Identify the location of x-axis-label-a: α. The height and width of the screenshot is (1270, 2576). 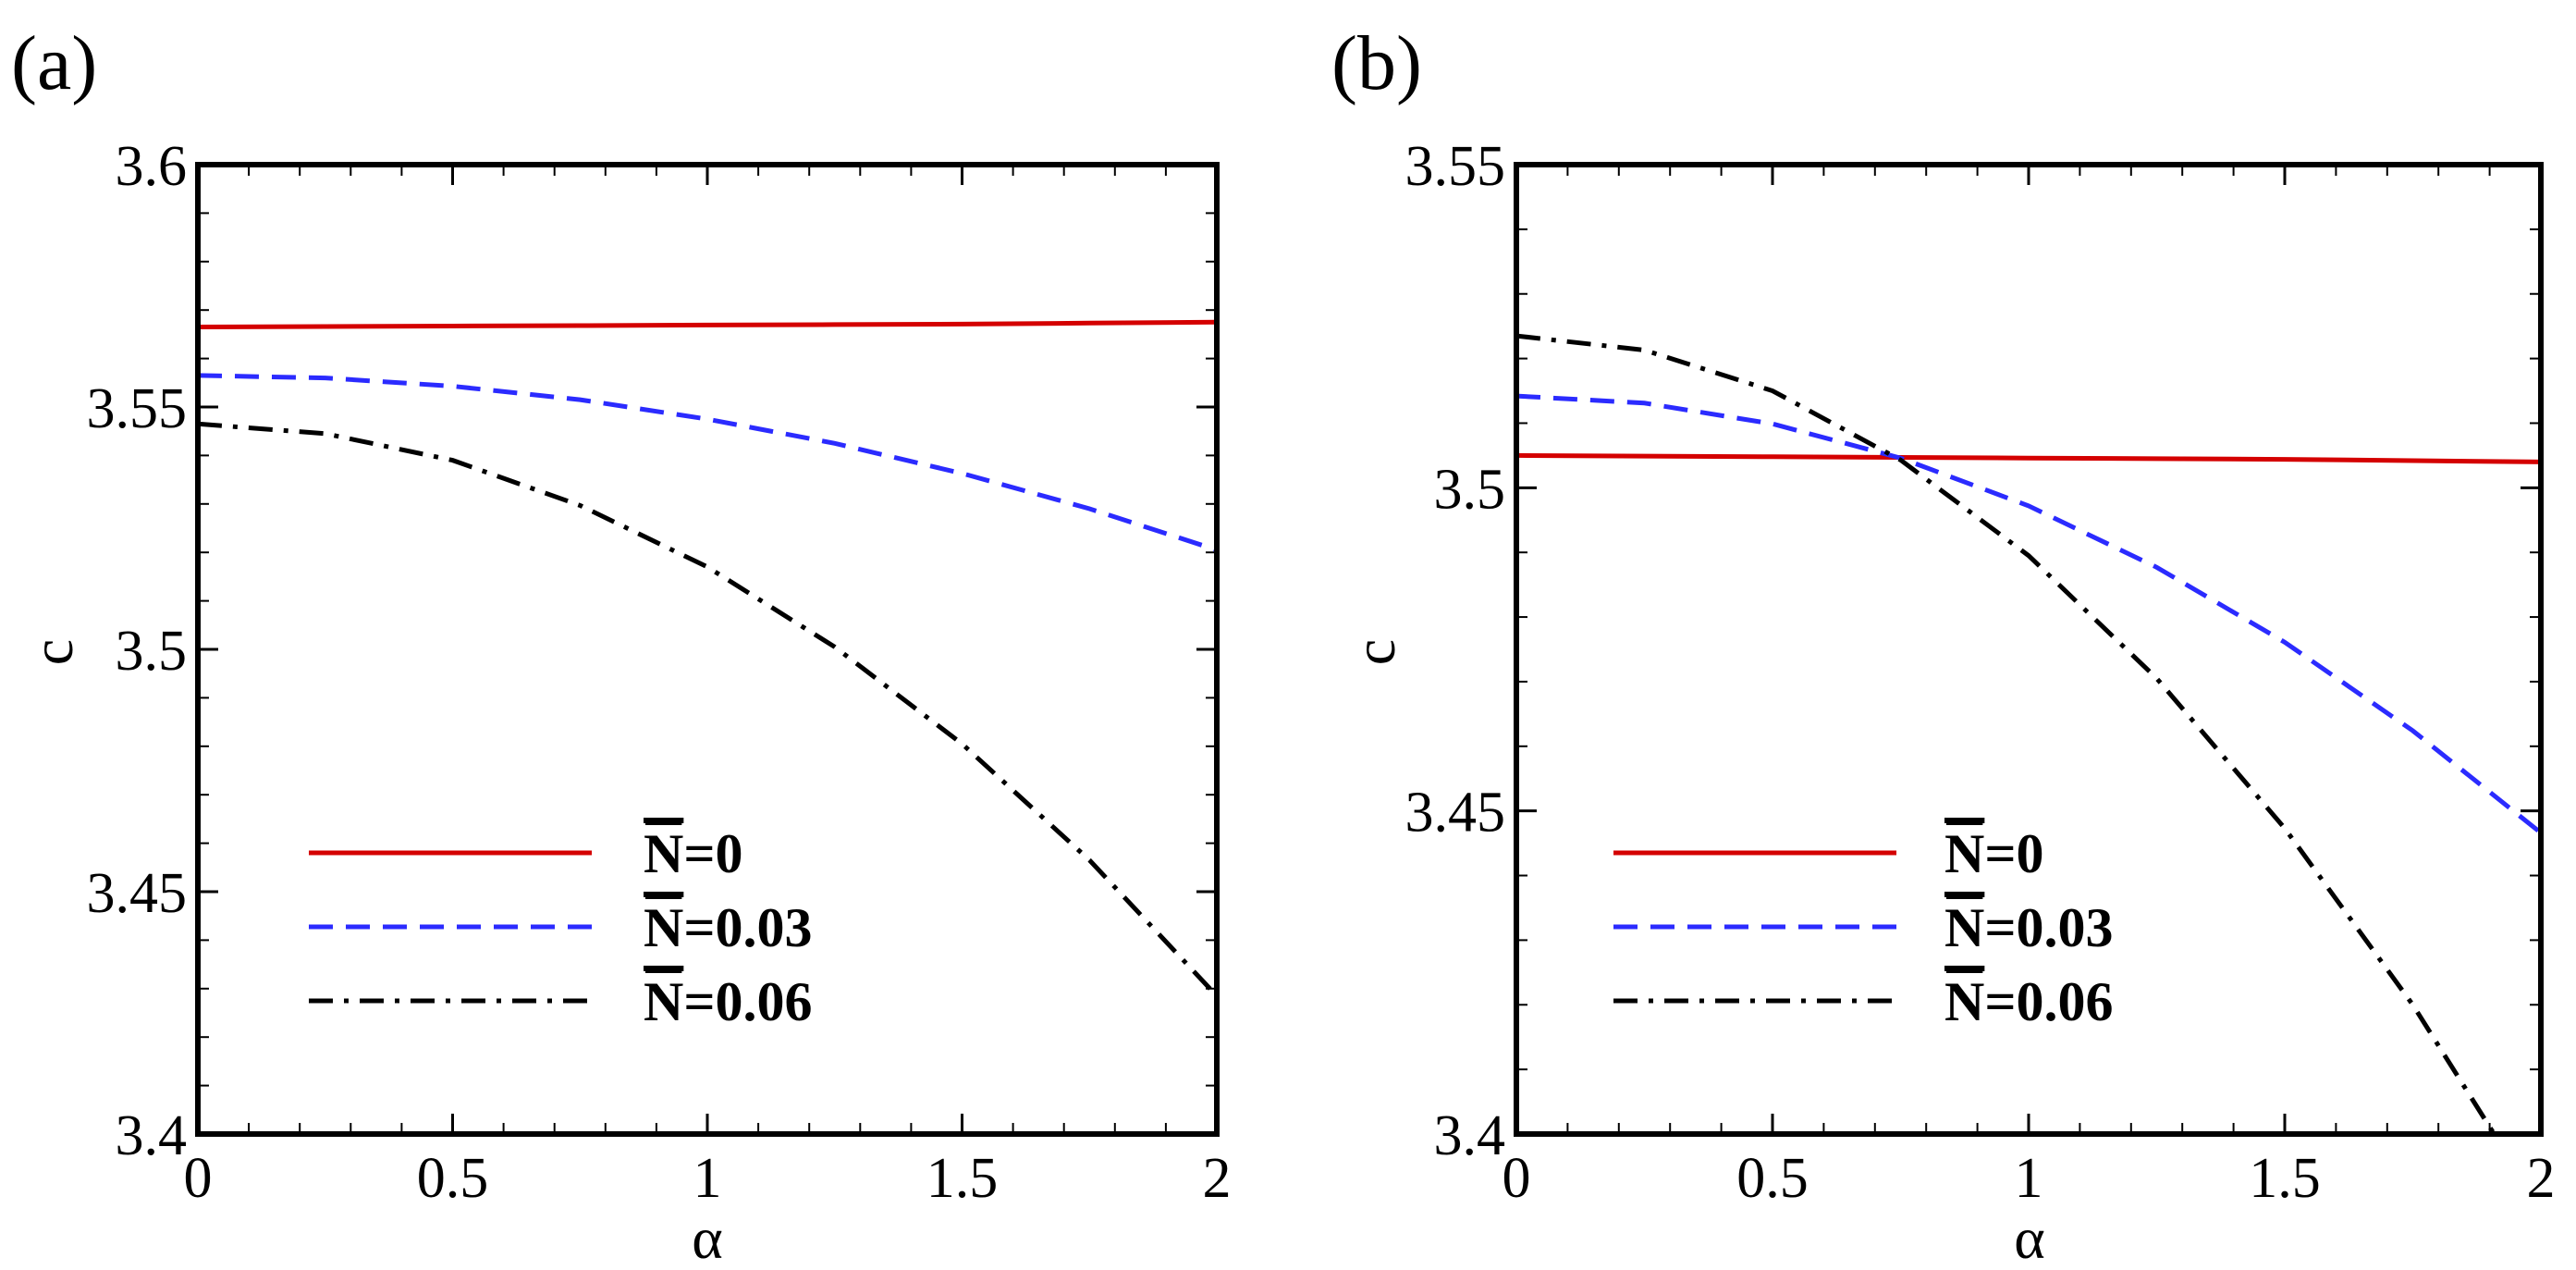
(707, 1238).